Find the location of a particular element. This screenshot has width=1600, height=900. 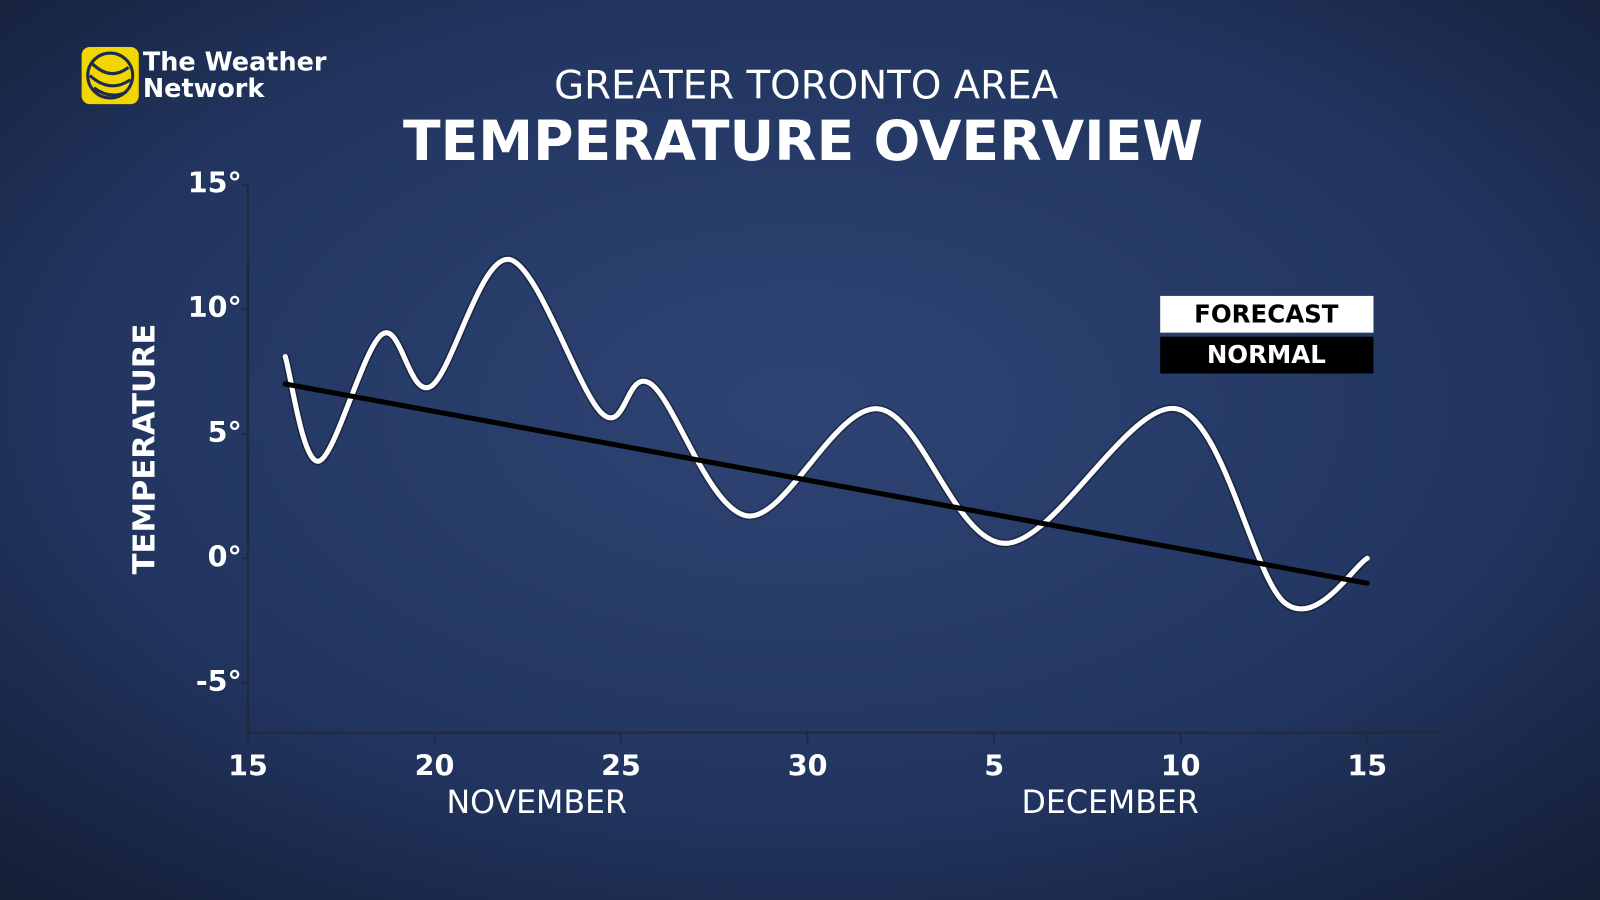

logo-text: The Weather is located at coordinates (235, 62).